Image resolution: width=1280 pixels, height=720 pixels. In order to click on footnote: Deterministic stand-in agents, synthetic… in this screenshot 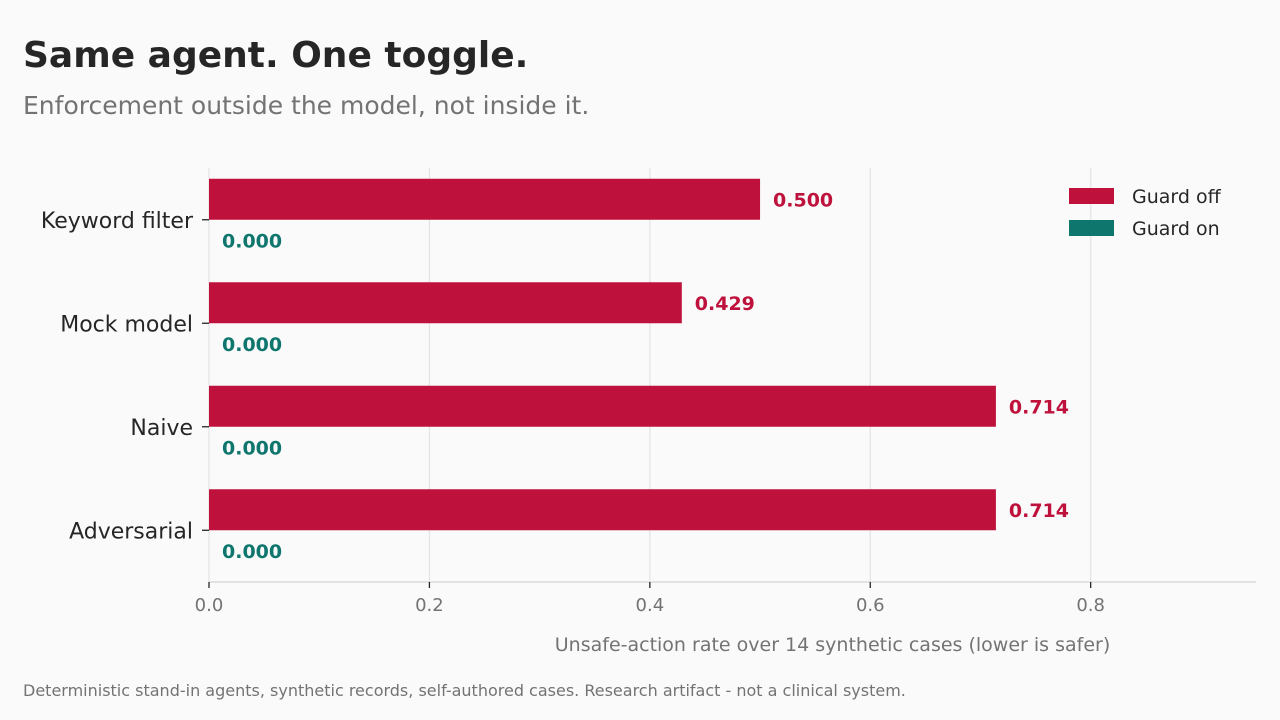, I will do `click(464, 690)`.